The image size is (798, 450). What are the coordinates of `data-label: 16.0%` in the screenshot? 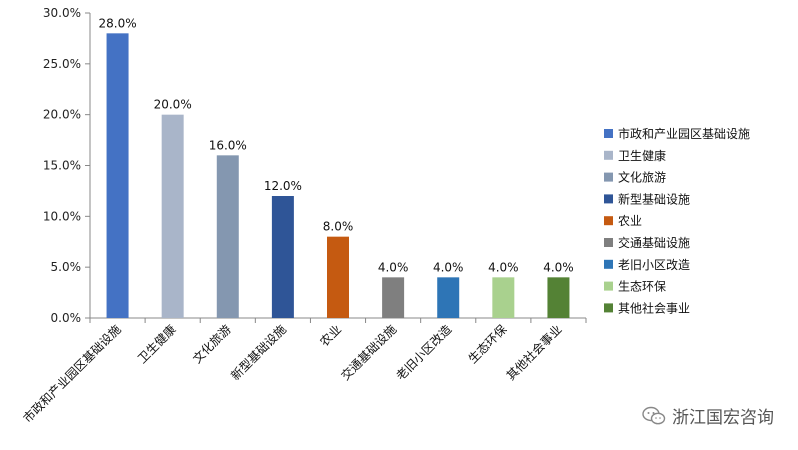 It's located at (228, 145).